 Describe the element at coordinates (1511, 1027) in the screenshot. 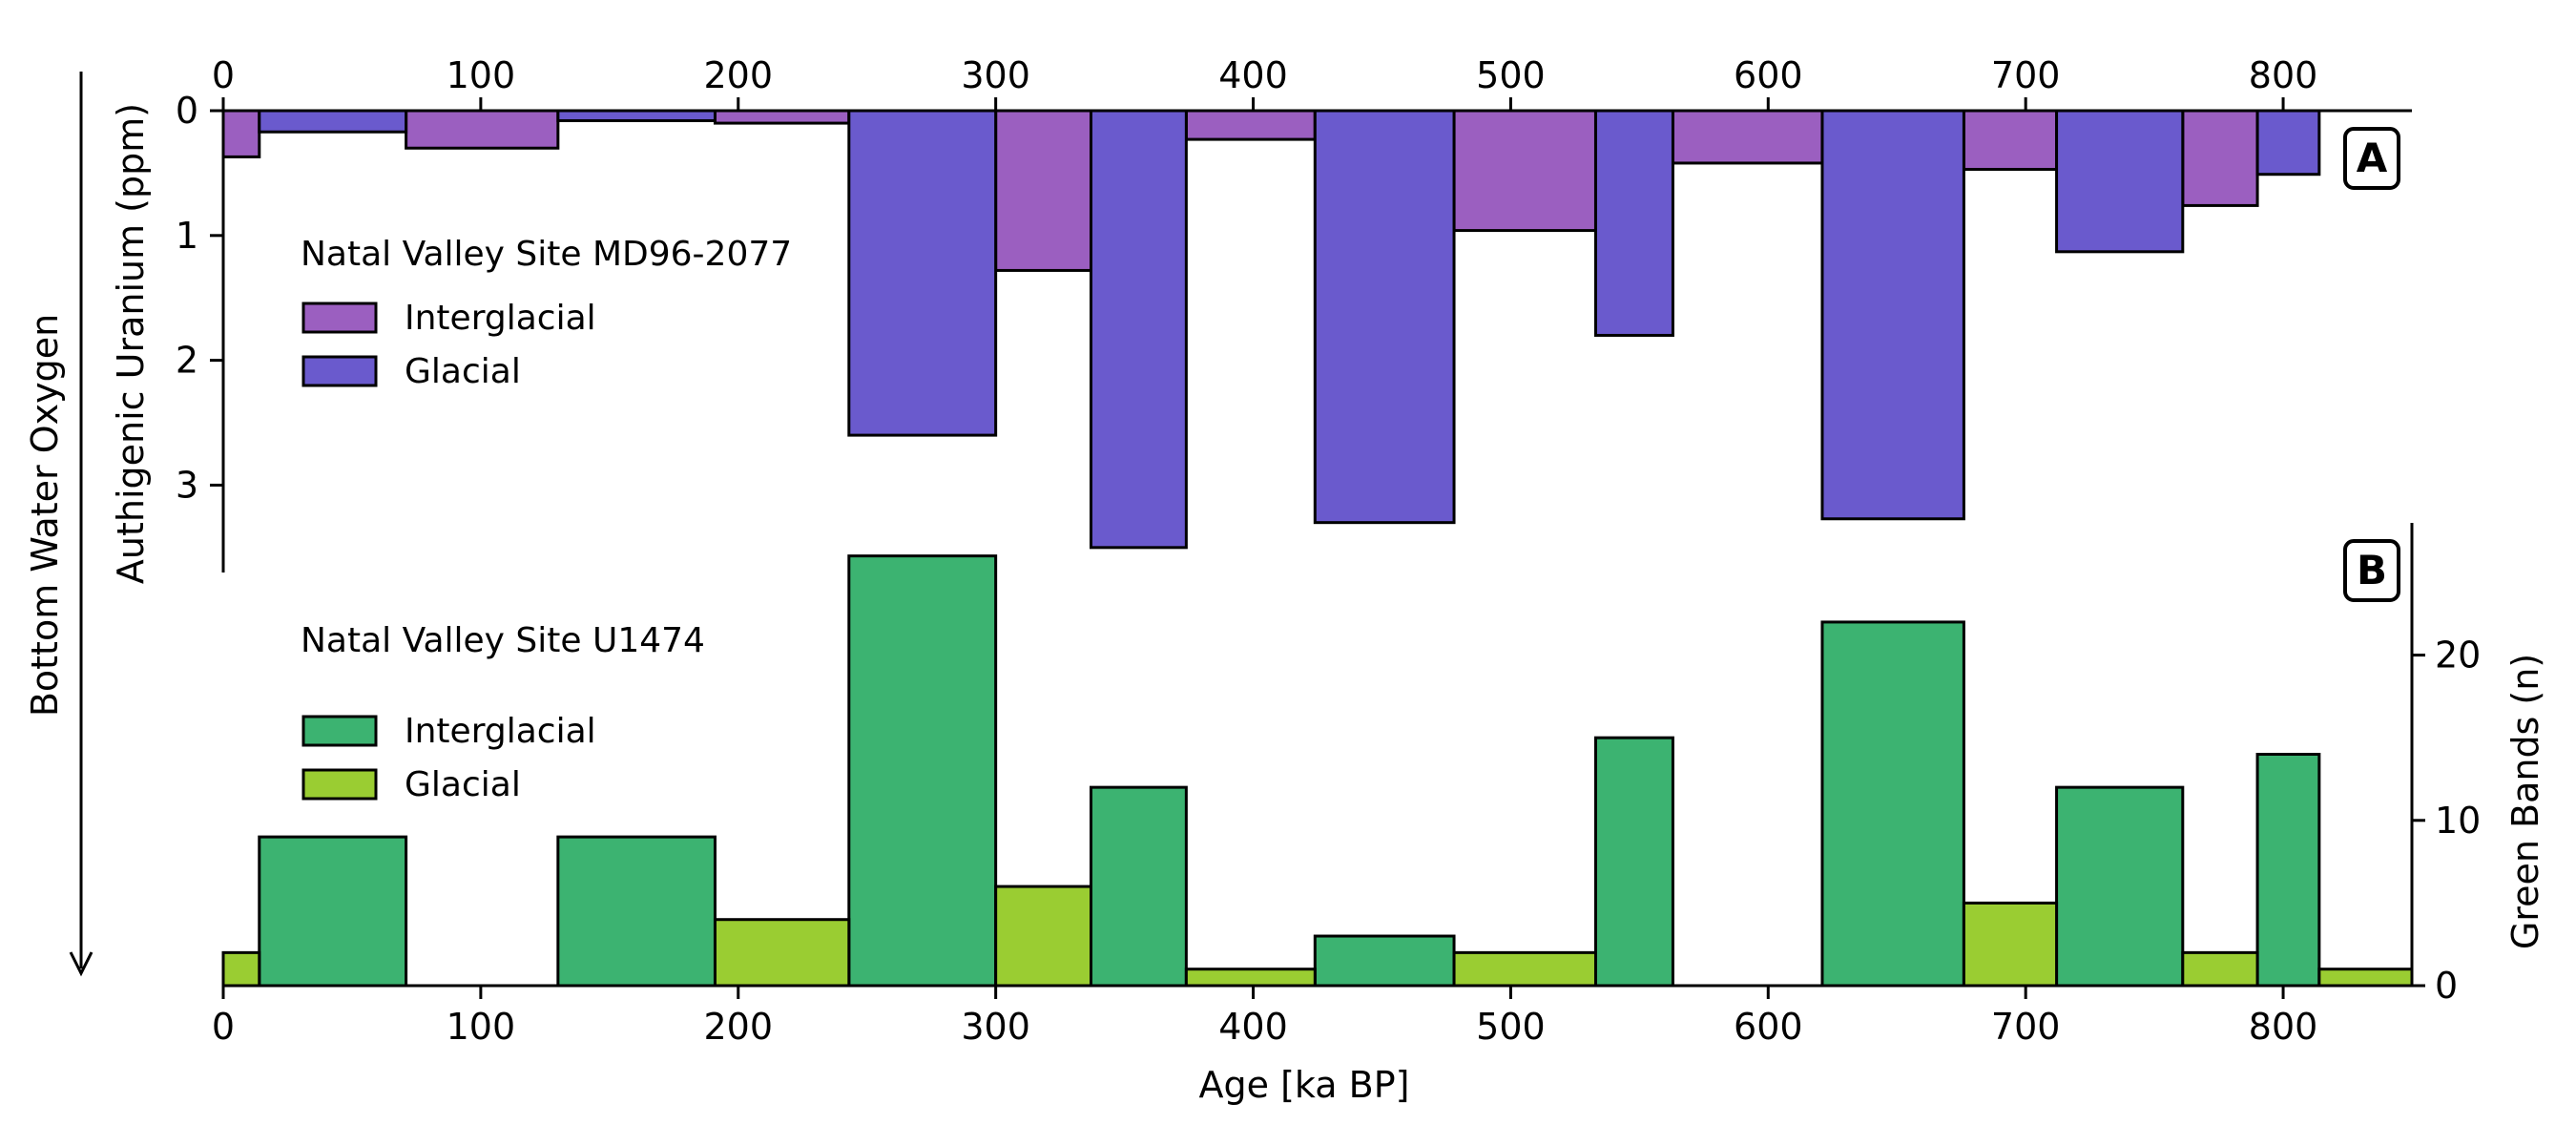

I see `tick-label-b-x-500: 500` at that location.